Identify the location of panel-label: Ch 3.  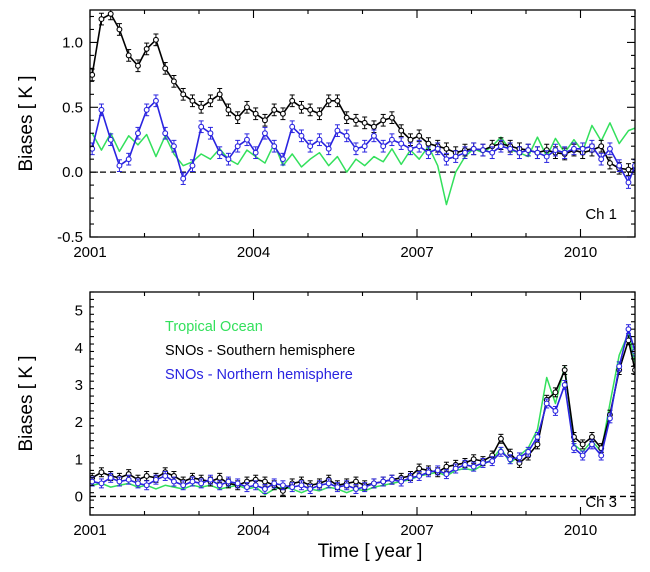
(601, 502).